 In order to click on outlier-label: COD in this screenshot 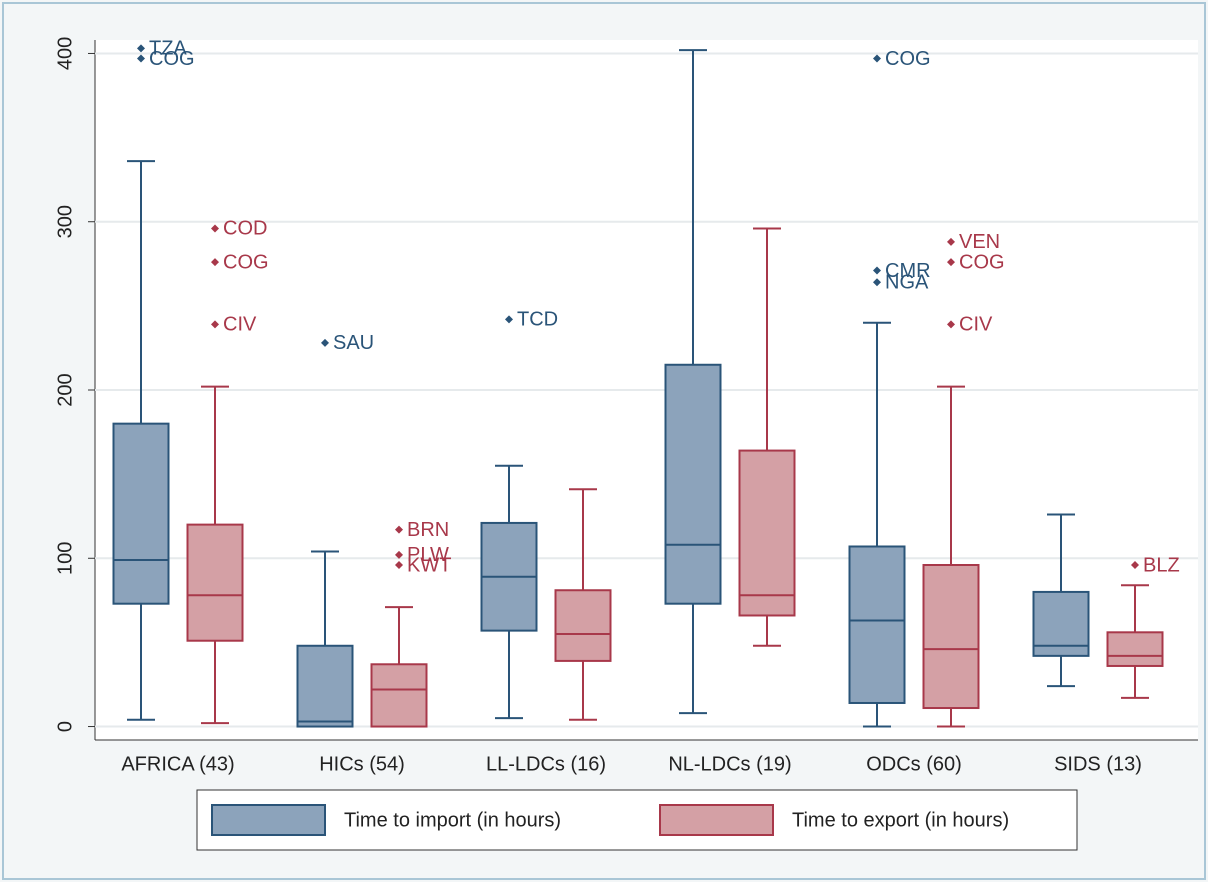, I will do `click(245, 229)`.